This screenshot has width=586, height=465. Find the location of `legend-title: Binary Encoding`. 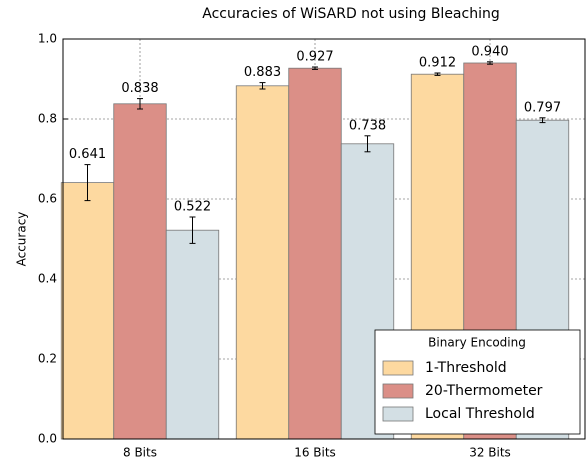

legend-title: Binary Encoding is located at coordinates (477, 343).